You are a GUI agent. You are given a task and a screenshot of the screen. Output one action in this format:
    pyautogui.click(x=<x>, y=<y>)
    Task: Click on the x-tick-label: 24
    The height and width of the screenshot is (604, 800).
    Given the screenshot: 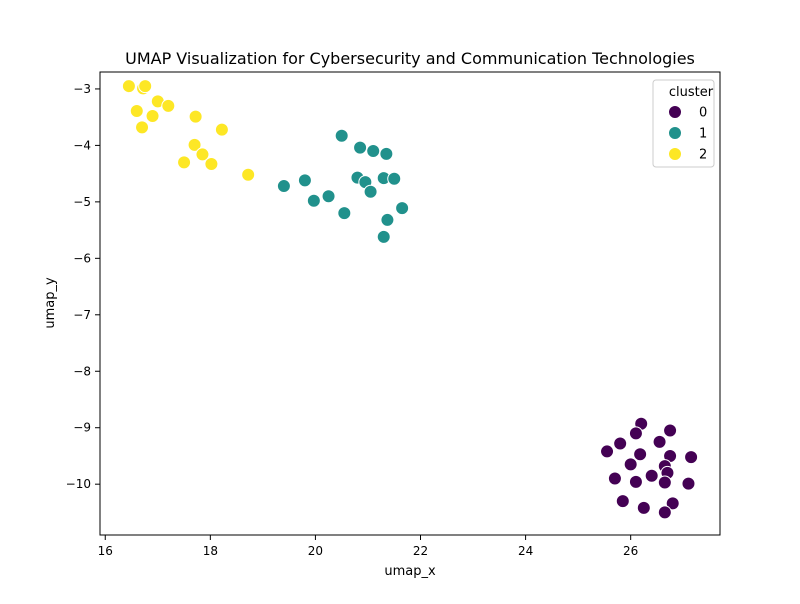 What is the action you would take?
    pyautogui.click(x=525, y=551)
    